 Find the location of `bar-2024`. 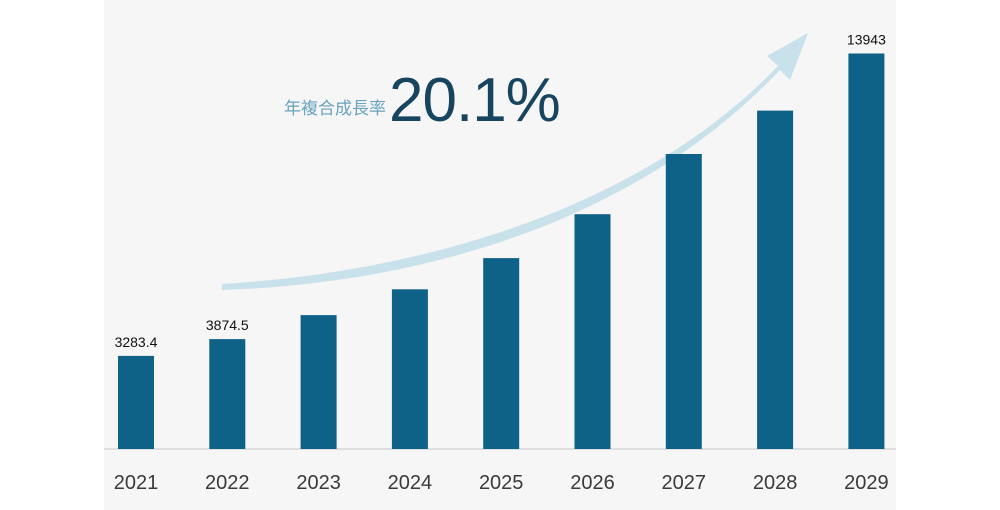

bar-2024 is located at coordinates (409, 369).